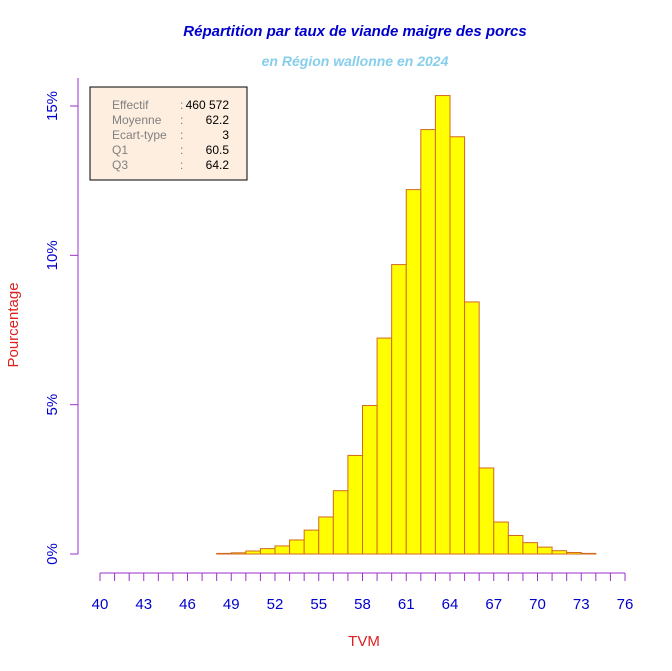  What do you see at coordinates (52, 554) in the screenshot?
I see `y-tick-label: 0%` at bounding box center [52, 554].